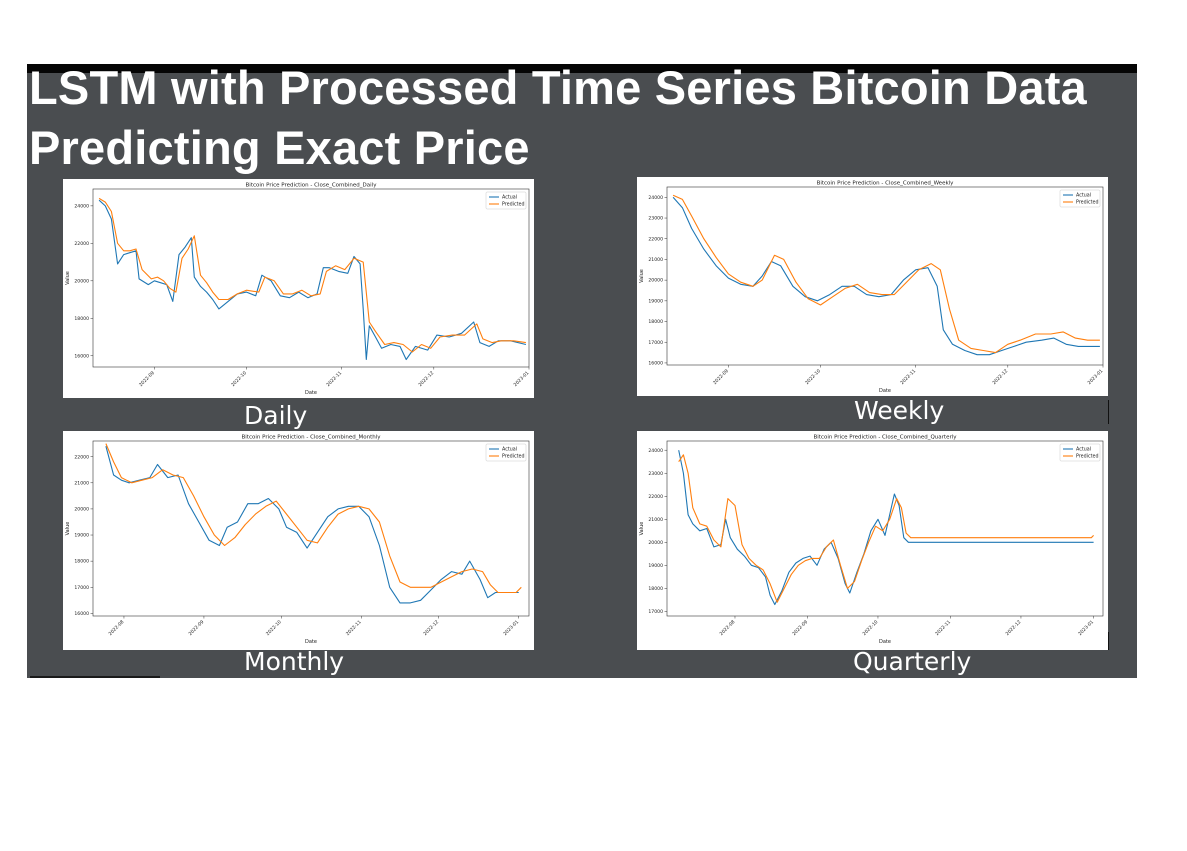 The height and width of the screenshot is (851, 1187). I want to click on caption-daily: Daily, so click(276, 415).